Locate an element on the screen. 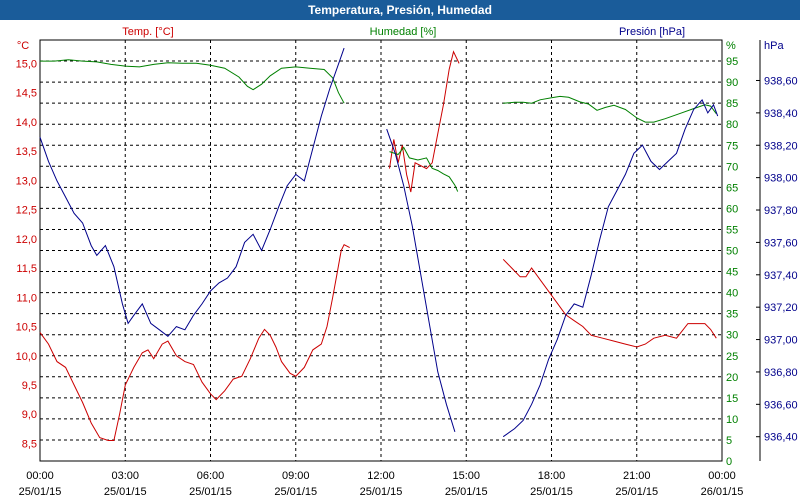 This screenshot has height=500, width=800. hum-tick-label: 60 is located at coordinates (732, 209).